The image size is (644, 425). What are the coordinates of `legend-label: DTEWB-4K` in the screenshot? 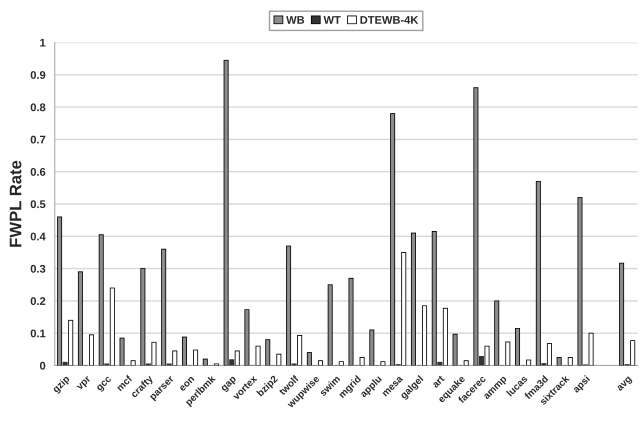 It's located at (389, 20).